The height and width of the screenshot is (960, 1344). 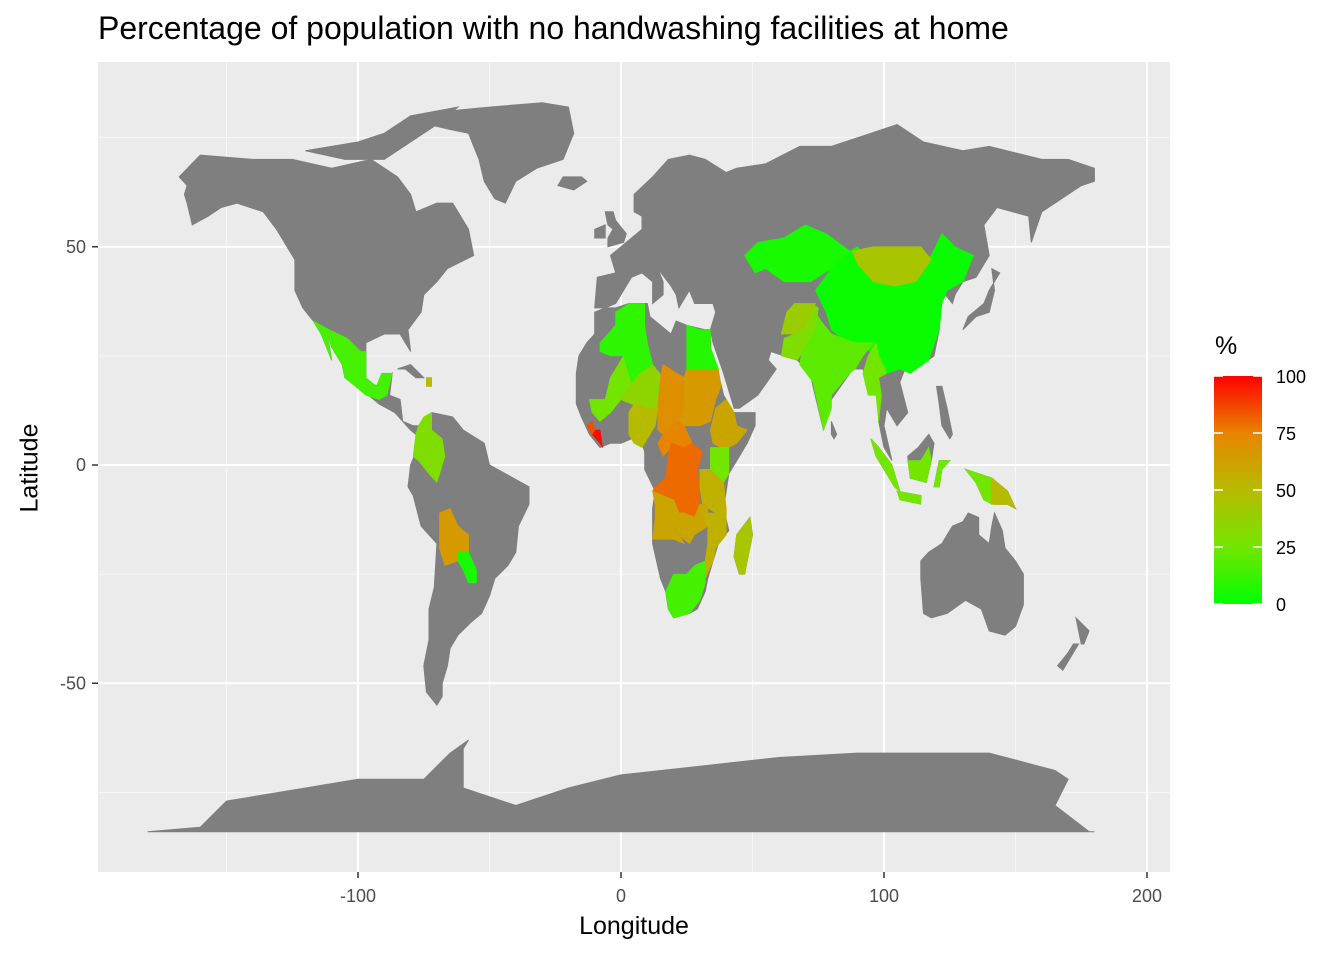 What do you see at coordinates (326, 295) in the screenshot?
I see `north-america-landmass` at bounding box center [326, 295].